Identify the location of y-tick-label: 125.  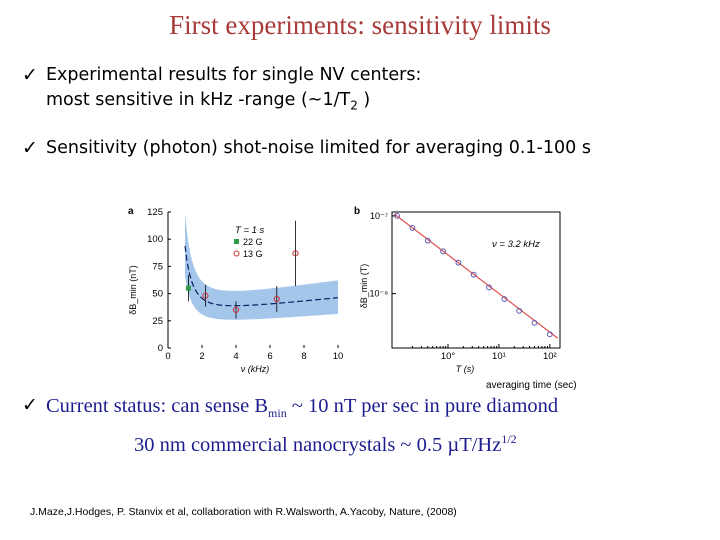
(155, 212).